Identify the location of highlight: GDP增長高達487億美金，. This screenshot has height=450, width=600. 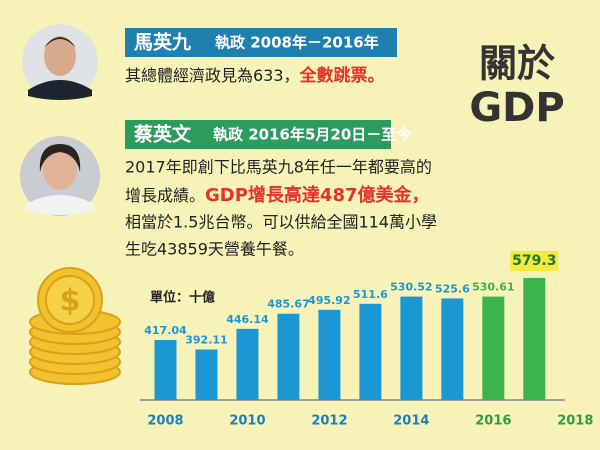
(317, 195).